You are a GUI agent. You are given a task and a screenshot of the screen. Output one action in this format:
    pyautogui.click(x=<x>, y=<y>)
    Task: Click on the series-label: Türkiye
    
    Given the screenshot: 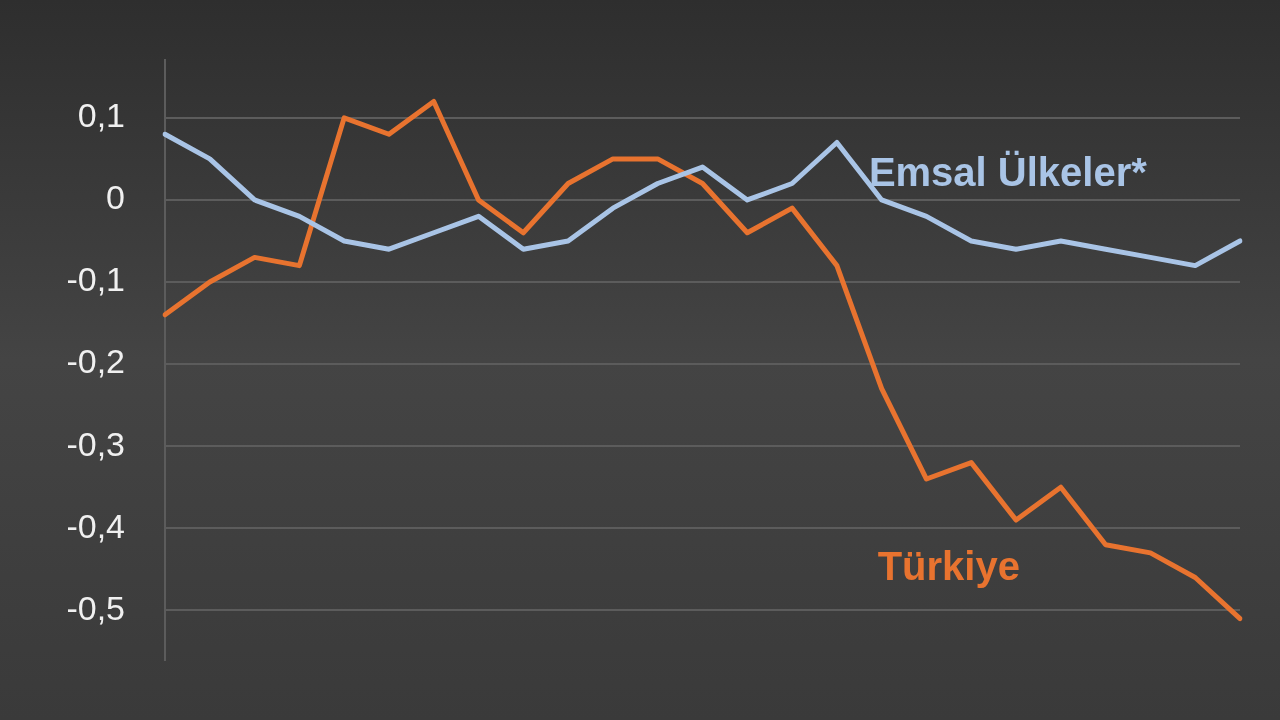 What is the action you would take?
    pyautogui.click(x=948, y=566)
    